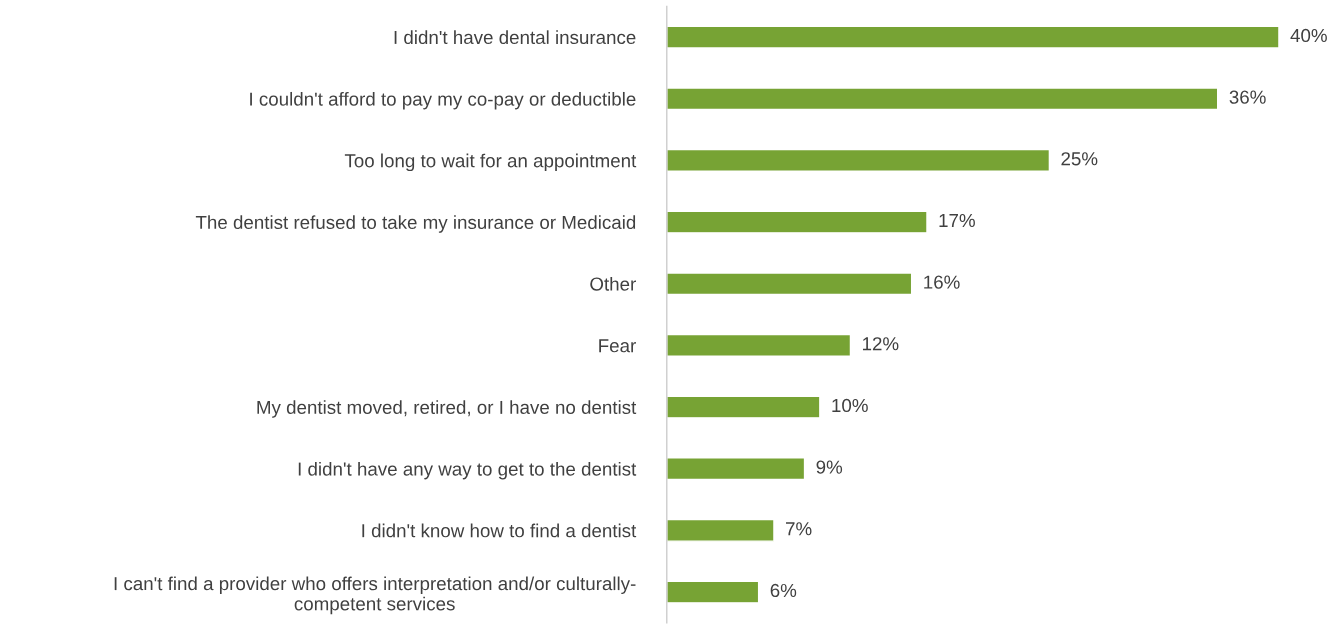 Image resolution: width=1339 pixels, height=626 pixels. What do you see at coordinates (881, 344) in the screenshot?
I see `data-label: 12%` at bounding box center [881, 344].